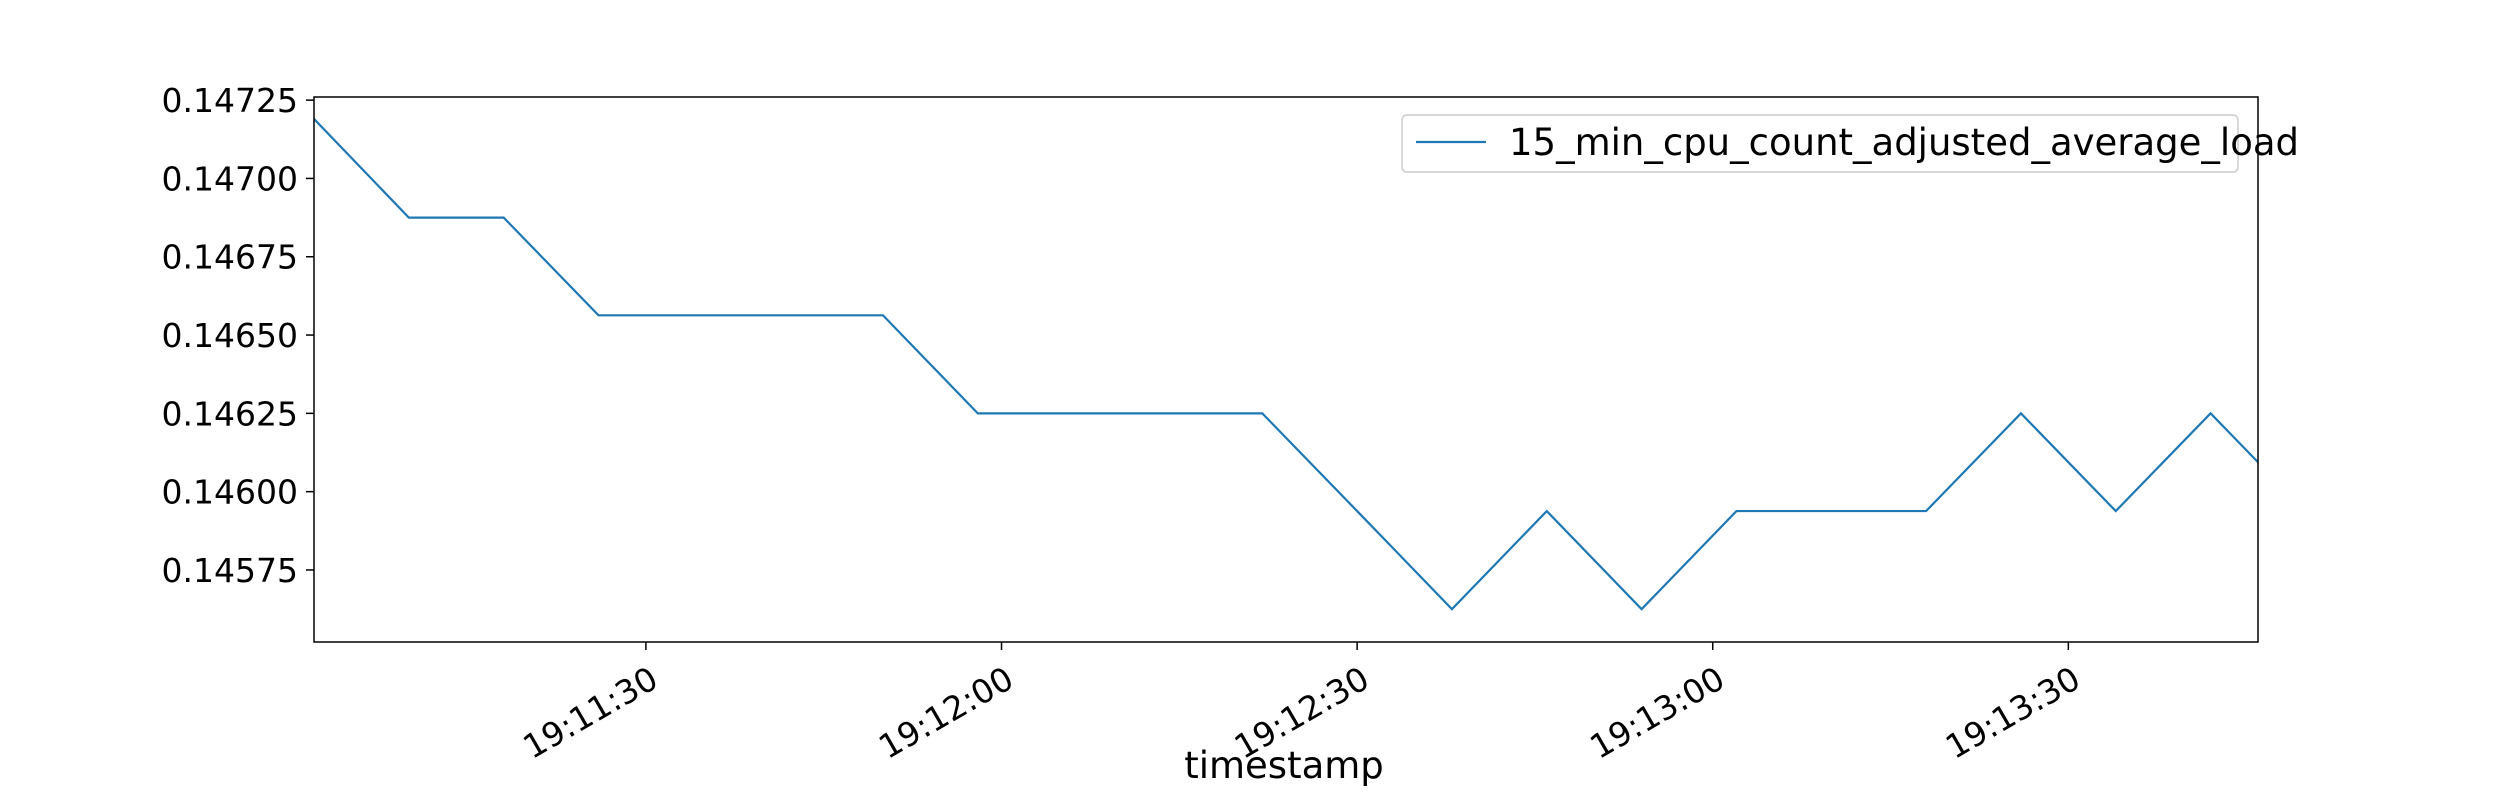 The width and height of the screenshot is (2500, 800). I want to click on legend-label: 15_min_cpu_count_adjusted_average_load, so click(1904, 142).